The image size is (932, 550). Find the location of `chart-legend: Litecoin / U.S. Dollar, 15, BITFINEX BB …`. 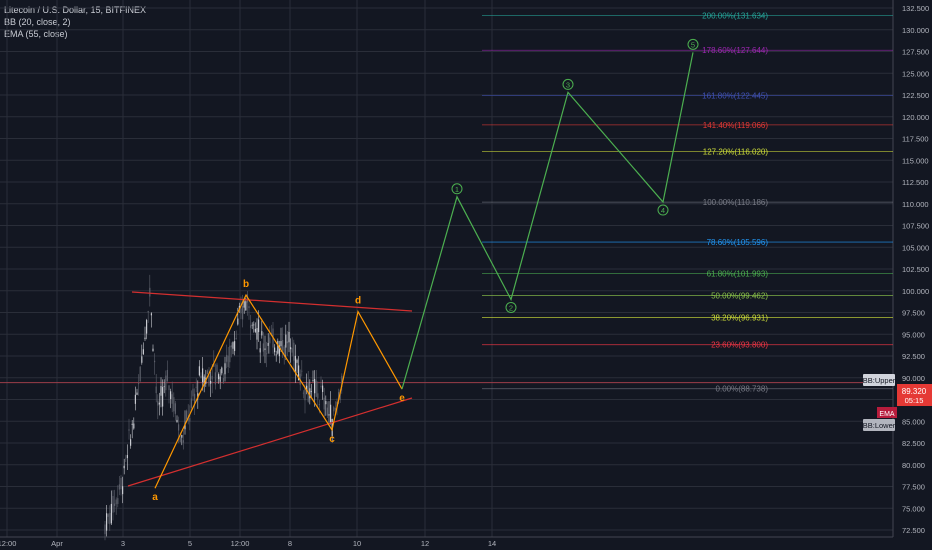

chart-legend: Litecoin / U.S. Dollar, 15, BITFINEX BB … is located at coordinates (75, 22).